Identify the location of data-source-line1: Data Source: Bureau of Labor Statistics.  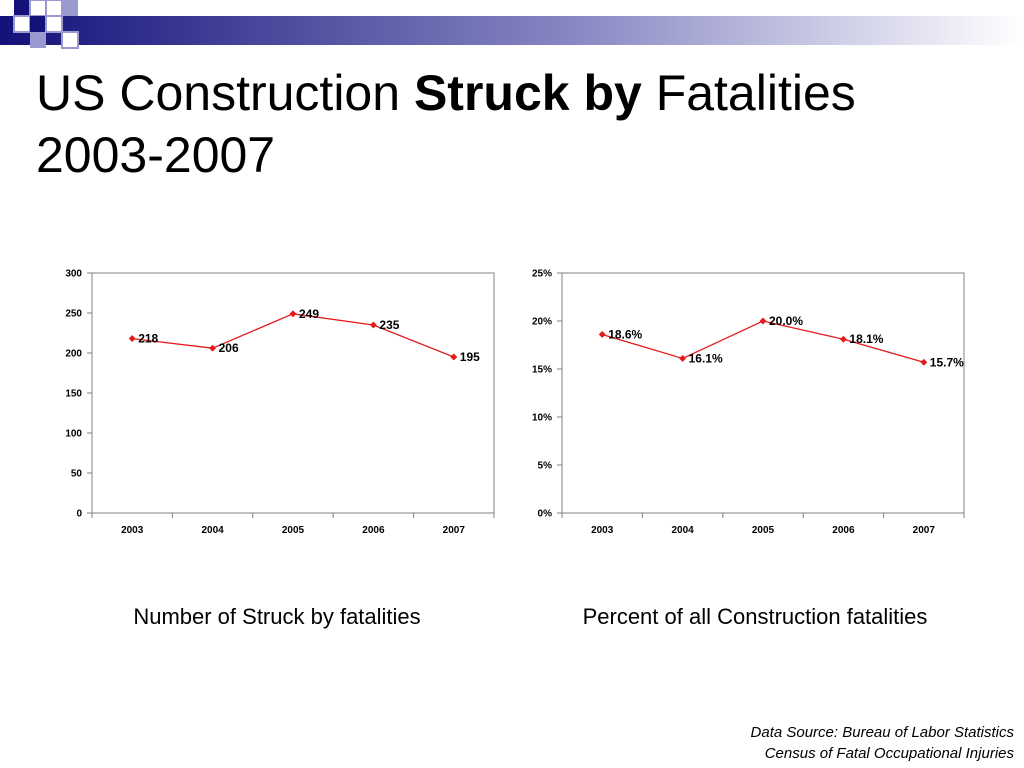
(882, 732).